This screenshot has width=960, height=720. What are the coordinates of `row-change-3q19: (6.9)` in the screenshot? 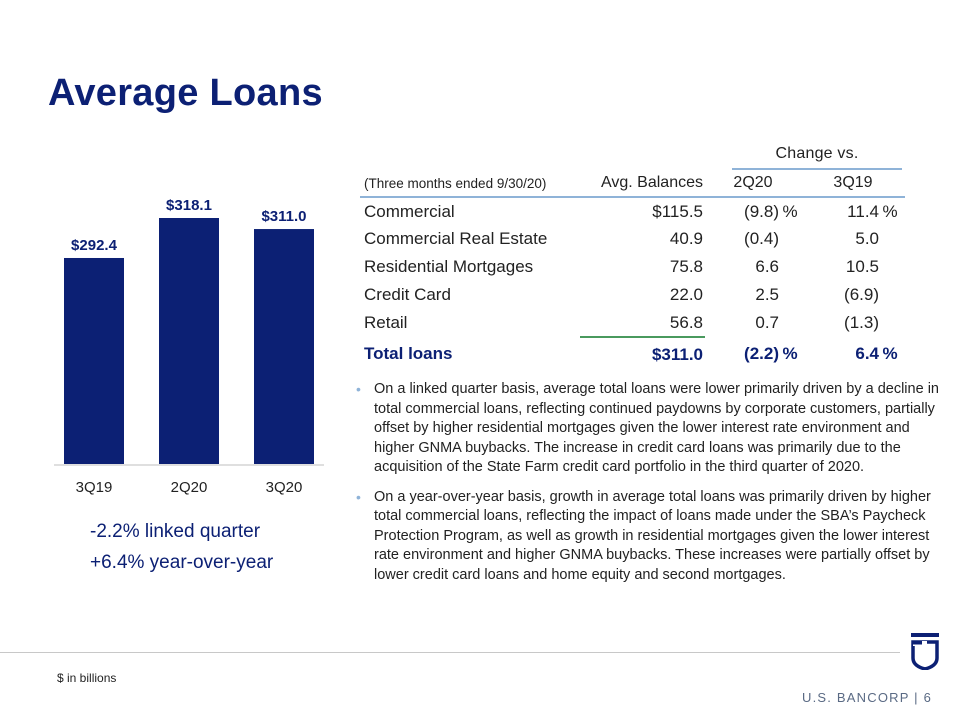 It's located at (861, 294).